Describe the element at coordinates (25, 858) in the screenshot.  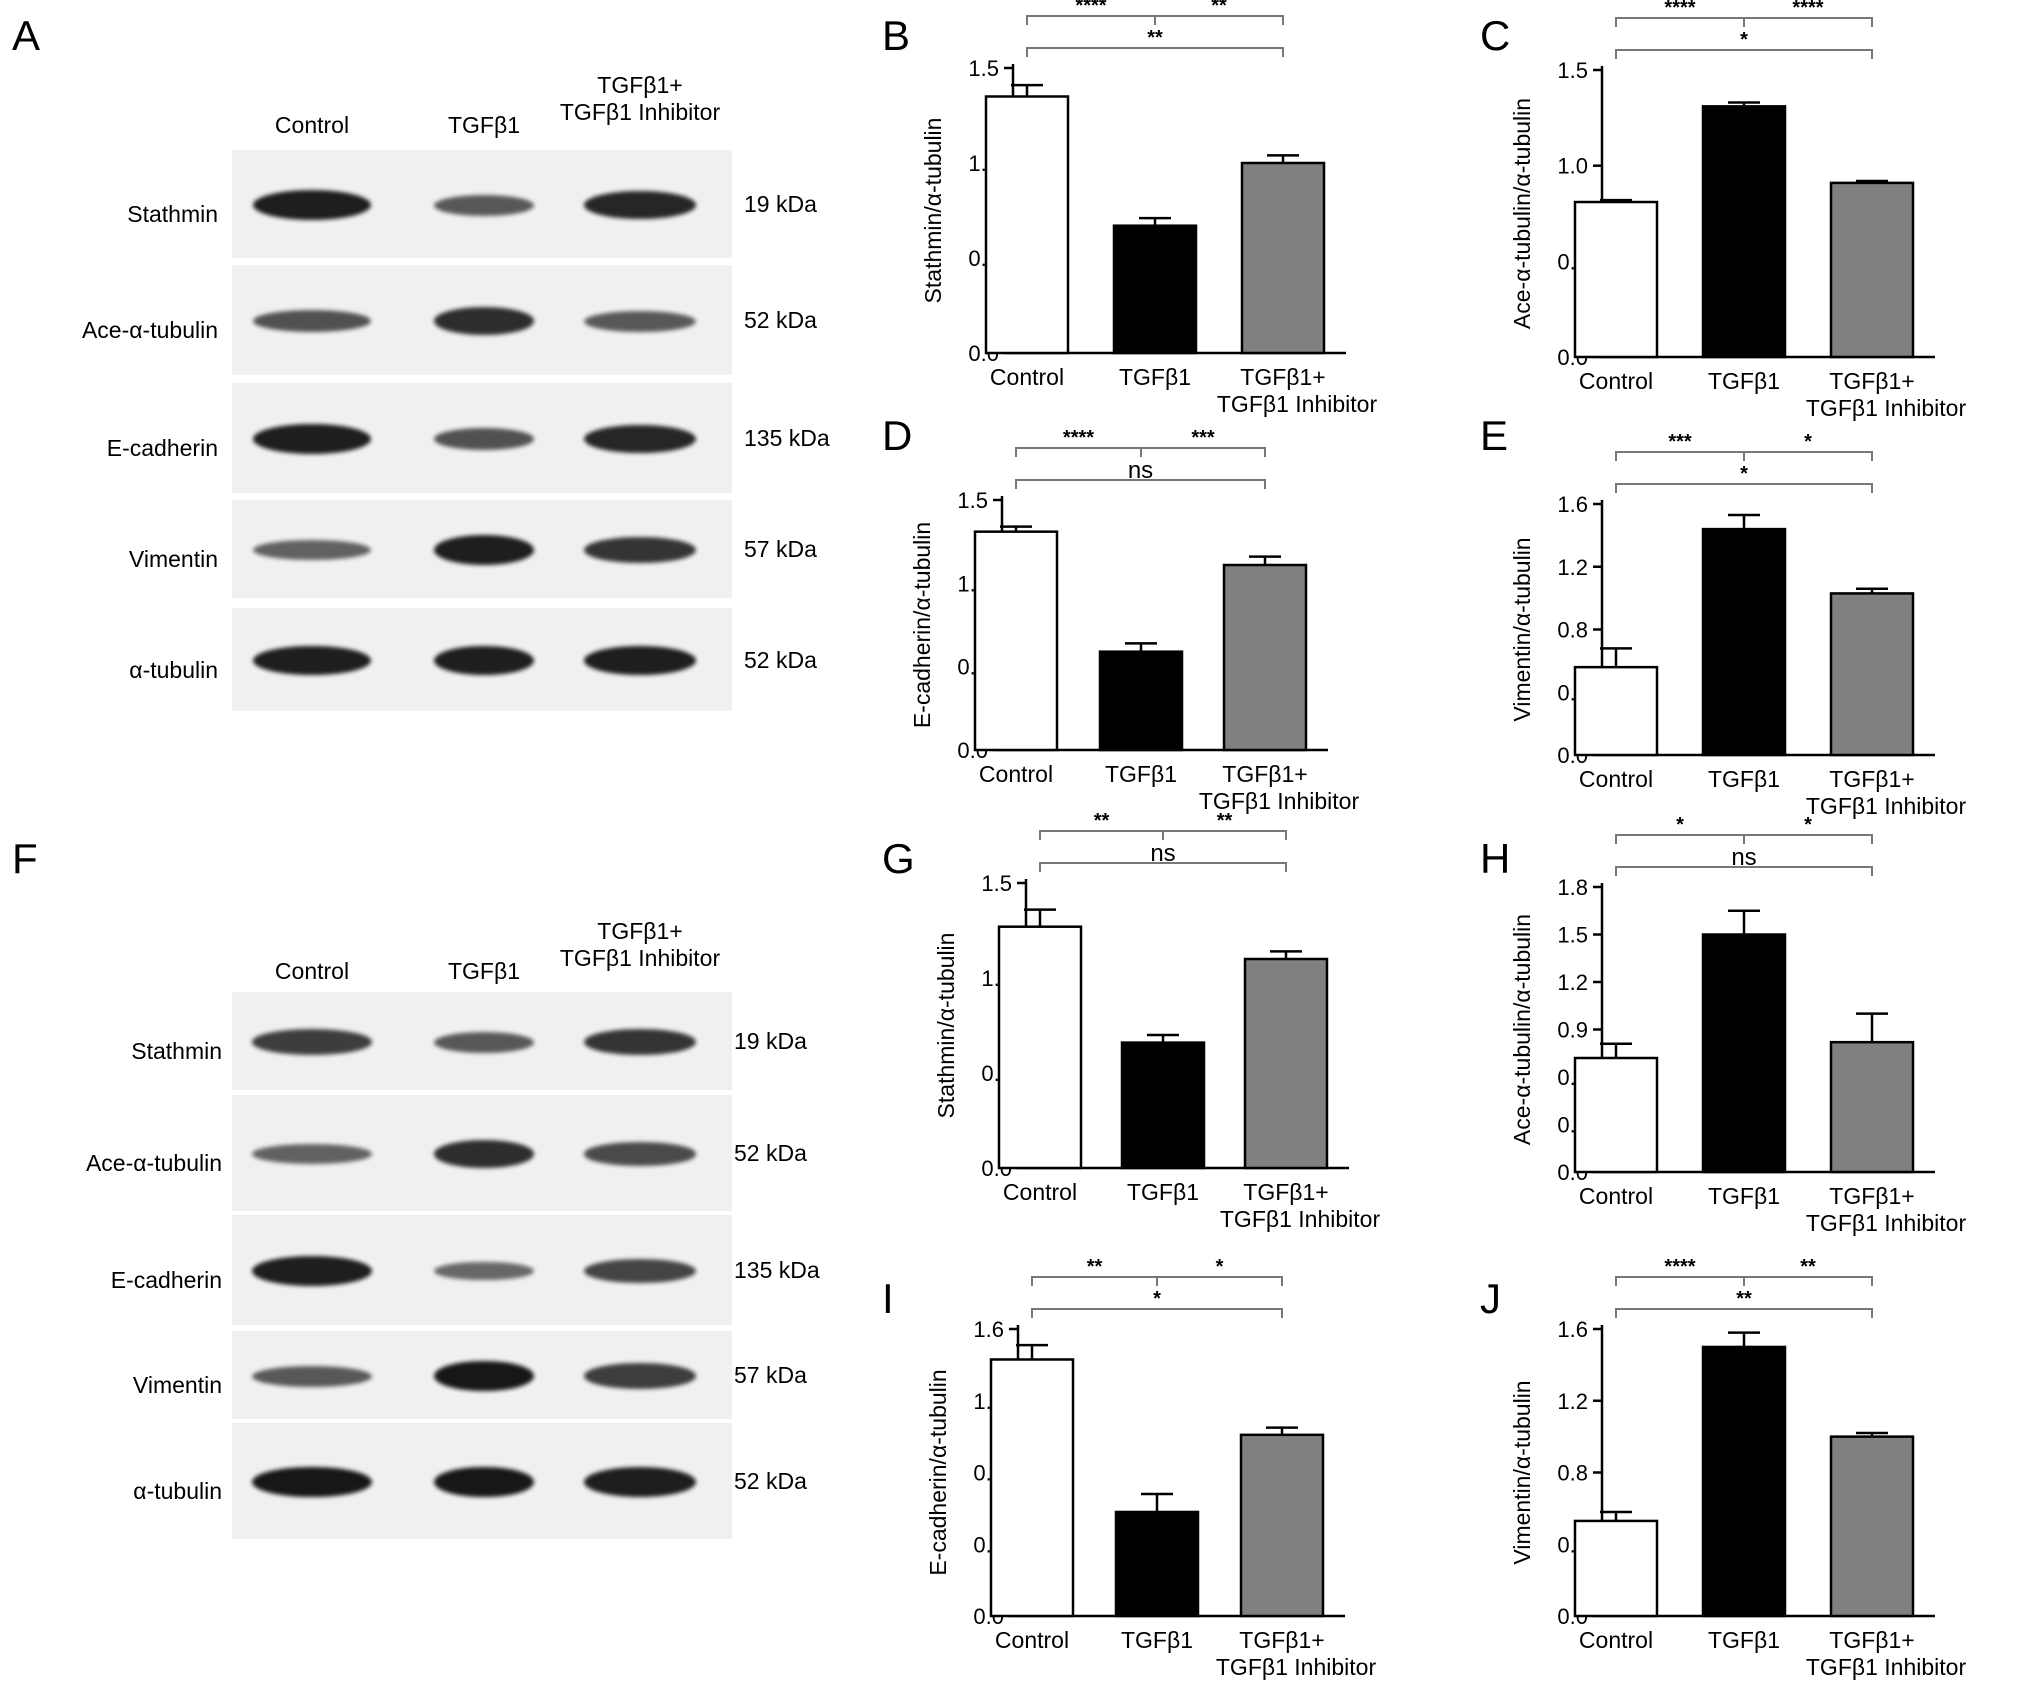
I see `panel-letter-f: F` at that location.